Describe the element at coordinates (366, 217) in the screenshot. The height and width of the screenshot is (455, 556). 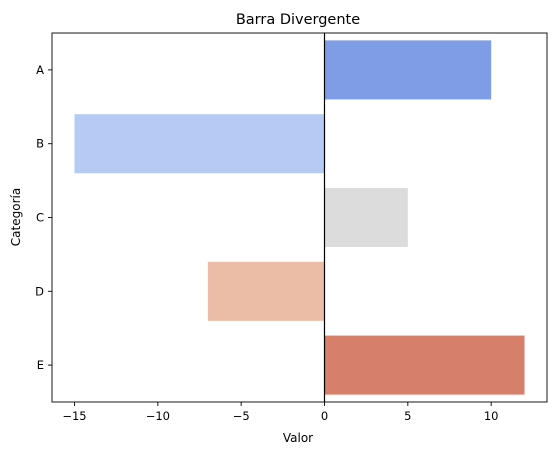
I see `bar-c` at that location.